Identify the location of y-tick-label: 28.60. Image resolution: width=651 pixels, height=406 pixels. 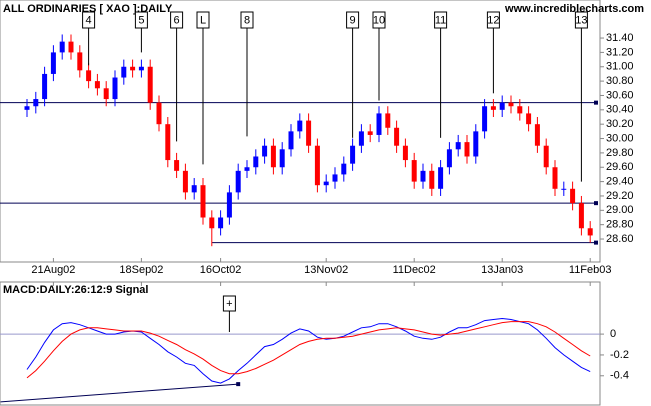
(620, 239).